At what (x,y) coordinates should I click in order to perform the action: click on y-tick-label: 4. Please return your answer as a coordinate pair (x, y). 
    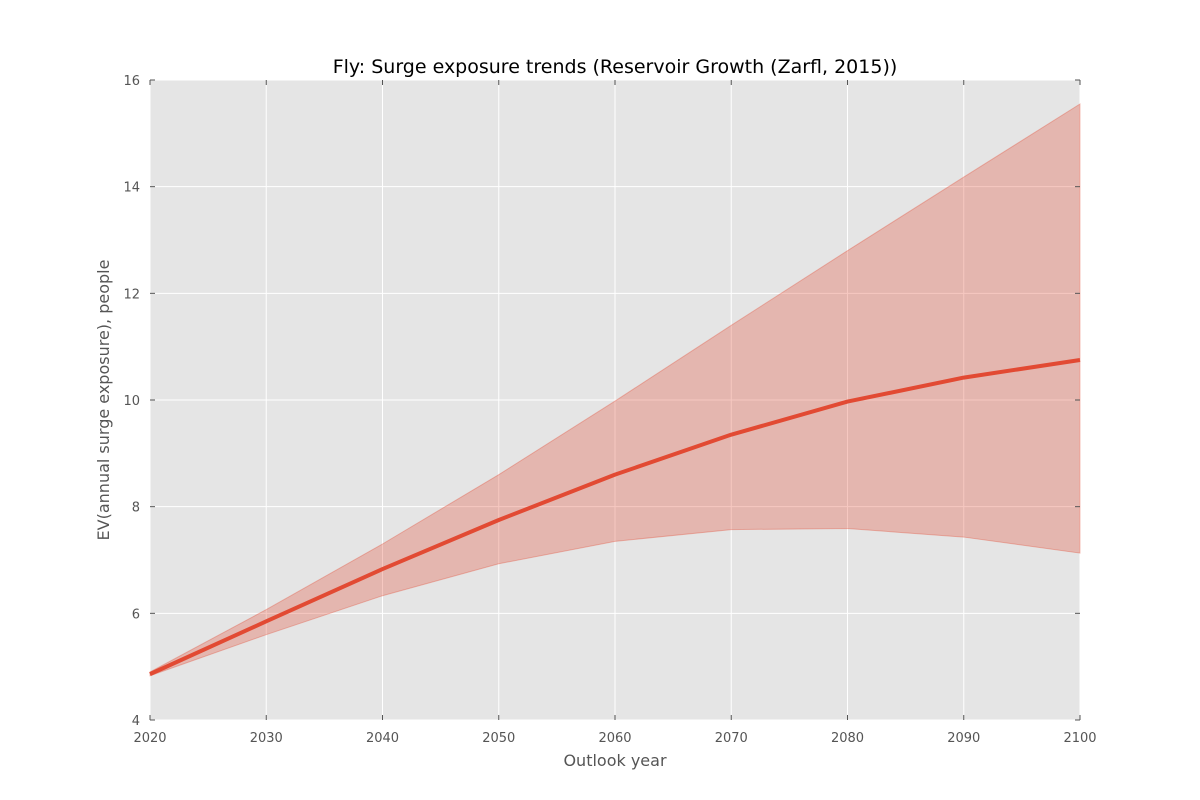
    Looking at the image, I should click on (136, 721).